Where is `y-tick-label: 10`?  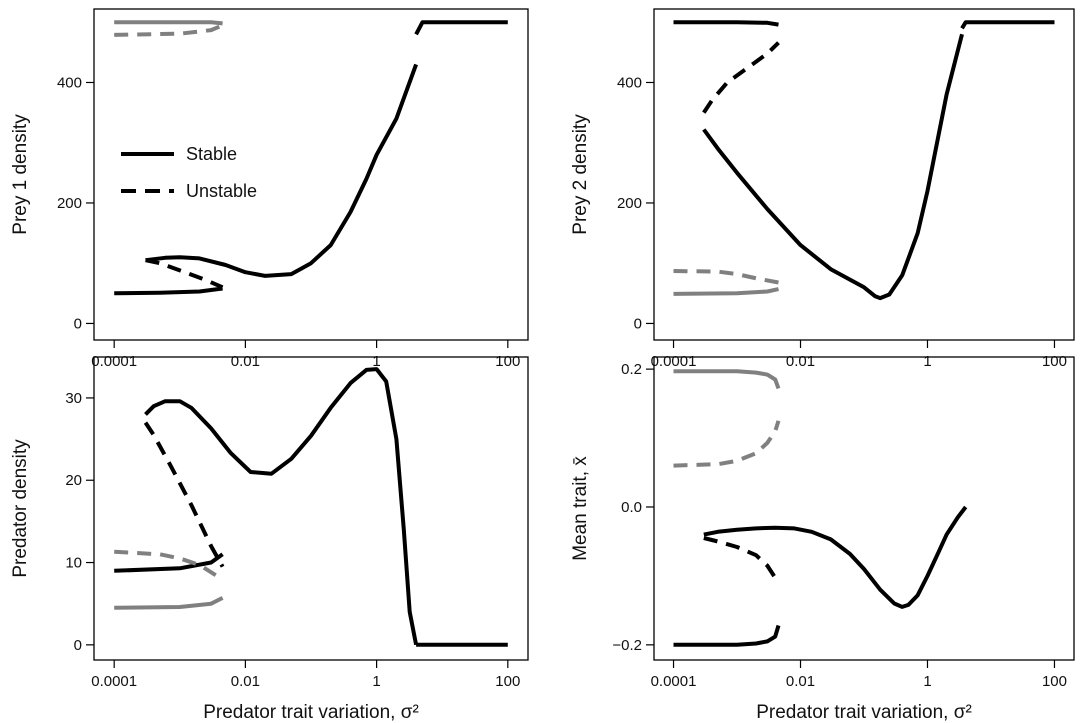 y-tick-label: 10 is located at coordinates (73, 563).